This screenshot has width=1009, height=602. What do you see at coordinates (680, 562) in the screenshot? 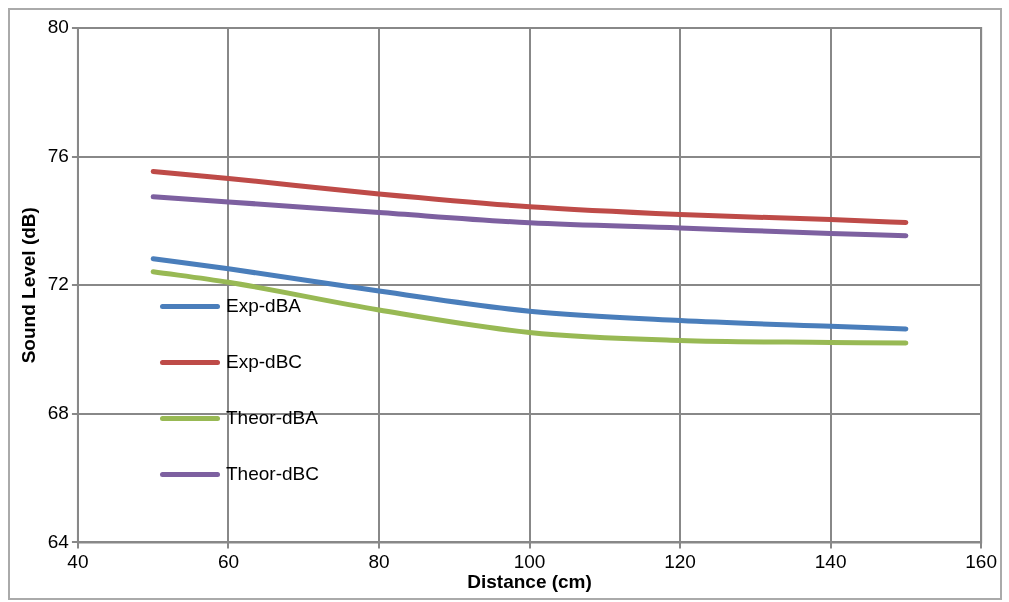
I see `x-tick-label: 120` at bounding box center [680, 562].